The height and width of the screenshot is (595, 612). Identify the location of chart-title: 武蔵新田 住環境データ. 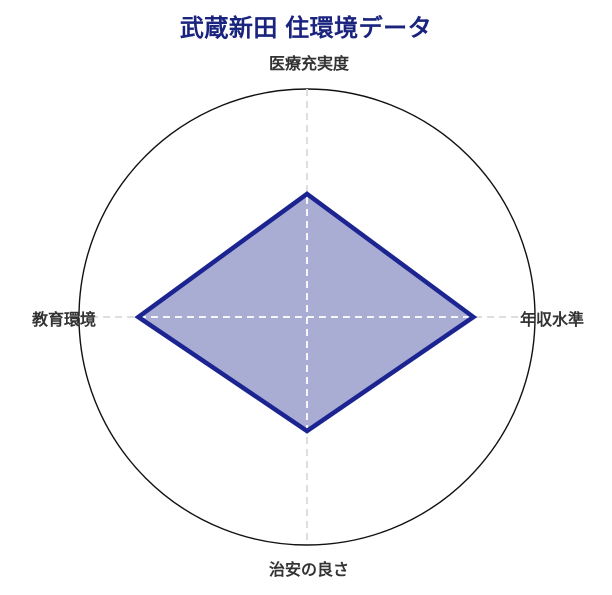
(306, 28).